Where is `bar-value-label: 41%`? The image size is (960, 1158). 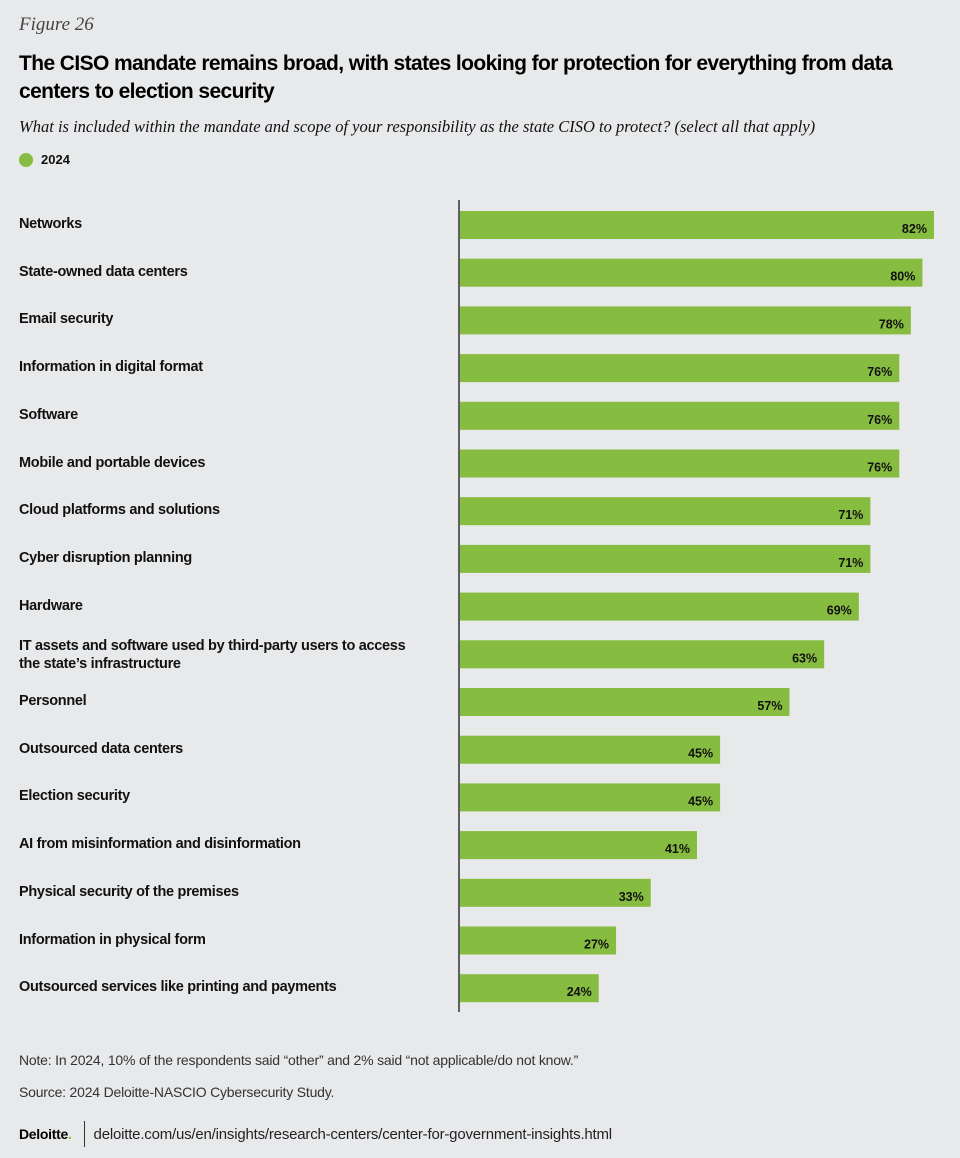 bar-value-label: 41% is located at coordinates (677, 849).